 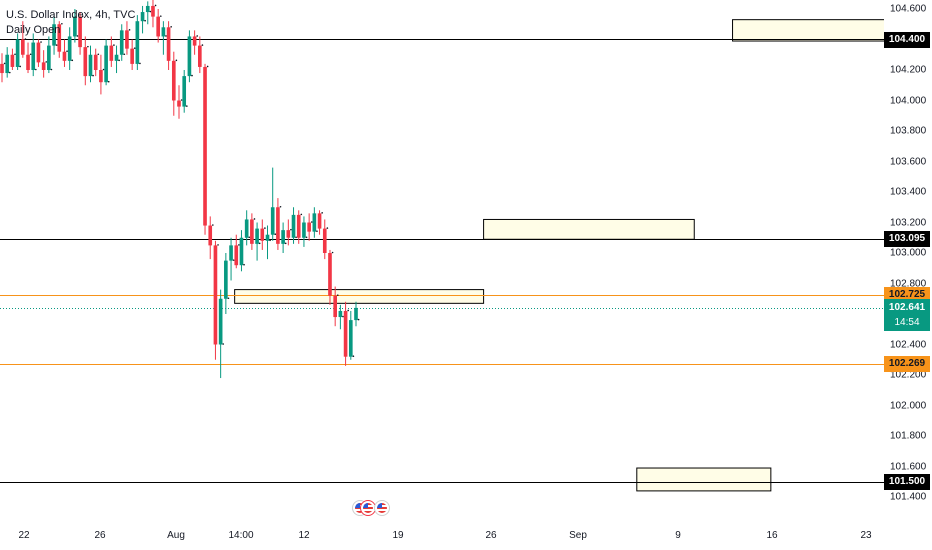 I want to click on price-tick-label: 103.000, so click(x=908, y=253).